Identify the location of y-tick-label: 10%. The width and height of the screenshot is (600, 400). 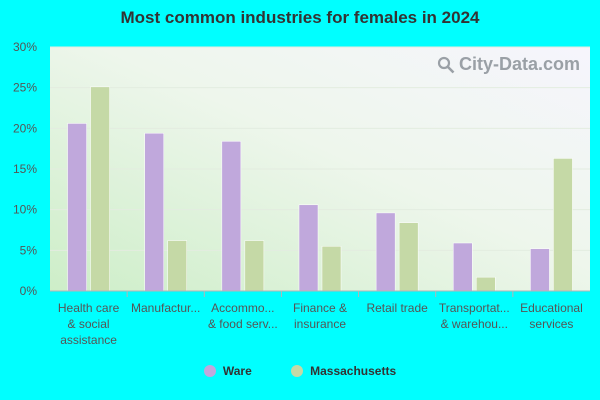
(25, 210).